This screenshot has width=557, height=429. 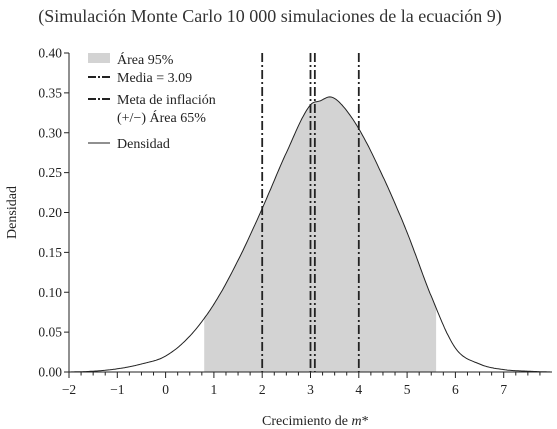 What do you see at coordinates (50, 92) in the screenshot?
I see `y-tick-label: 0.35` at bounding box center [50, 92].